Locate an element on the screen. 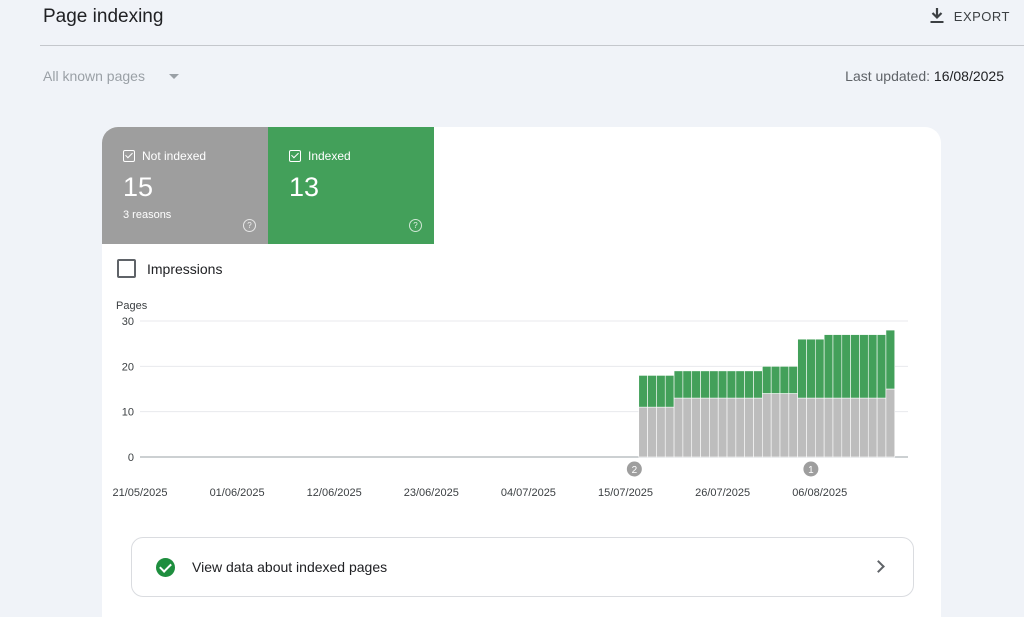 This screenshot has width=1024, height=617. impressions-label: Impressions is located at coordinates (185, 268).